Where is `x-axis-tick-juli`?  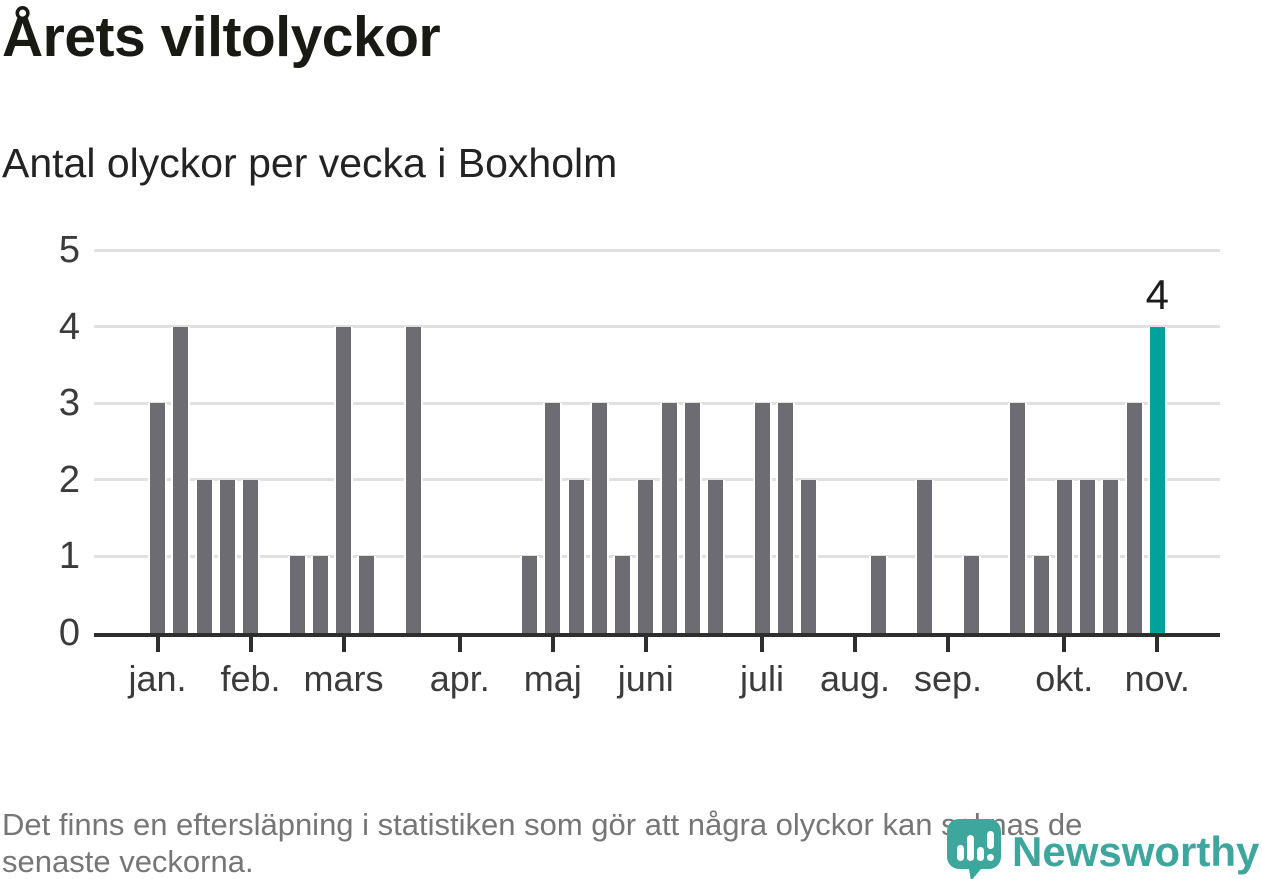
x-axis-tick-juli is located at coordinates (762, 644).